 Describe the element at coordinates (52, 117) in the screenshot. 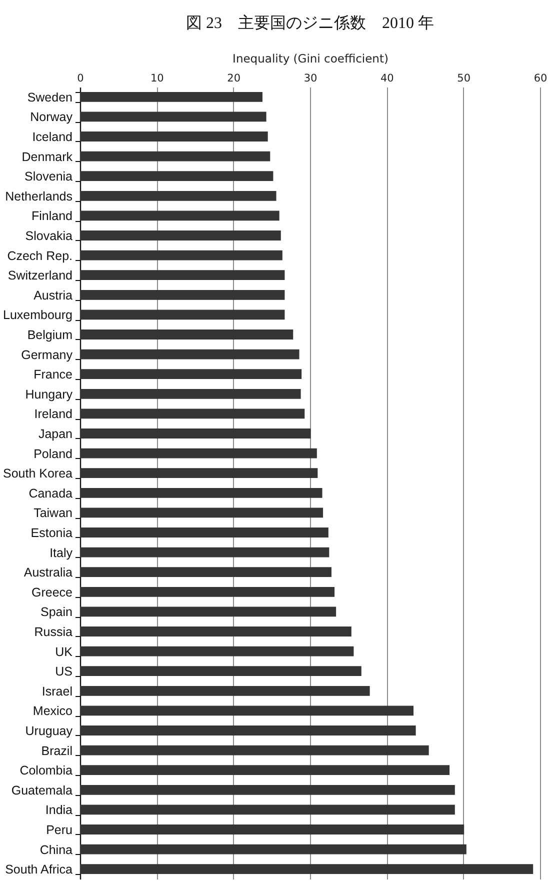

I see `y-tick-label: Norway` at that location.